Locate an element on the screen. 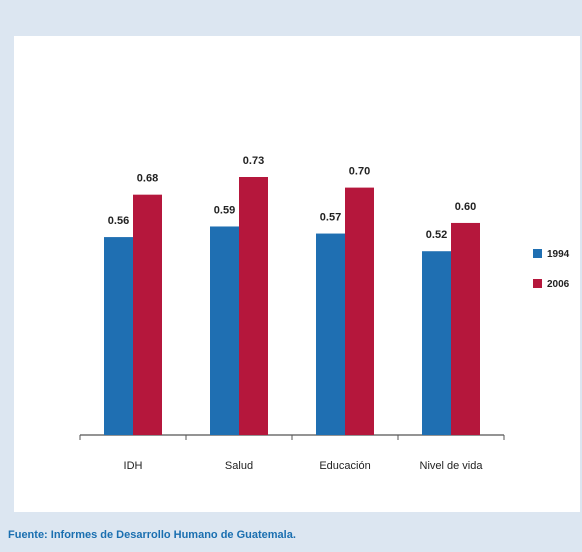 This screenshot has width=582, height=552. bar-nivel-de-vida-1994 is located at coordinates (436, 343).